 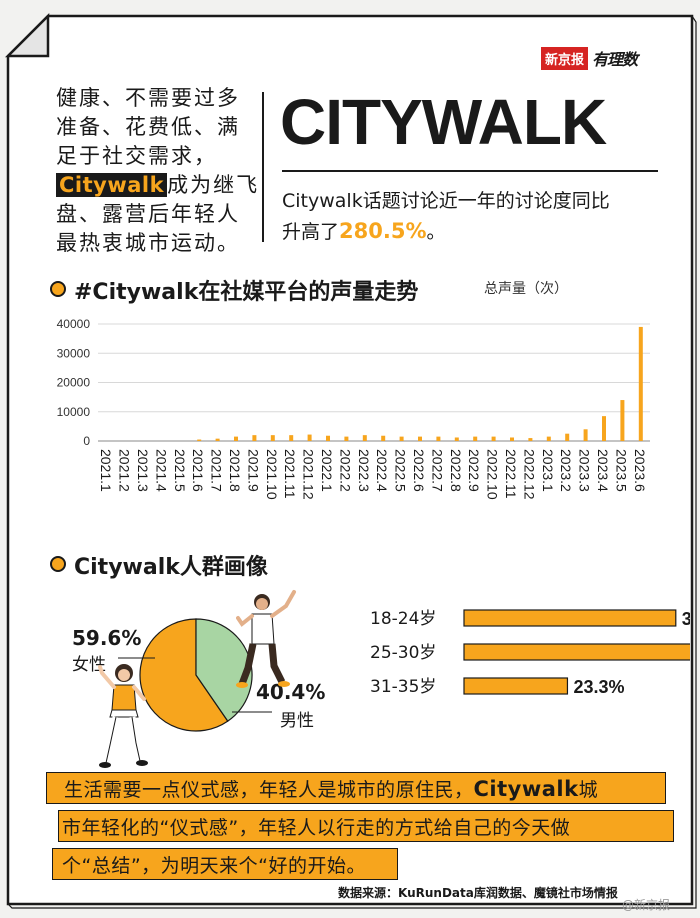 I want to click on intro-line-4: Citywalk 成为继飞, so click(x=157, y=185).